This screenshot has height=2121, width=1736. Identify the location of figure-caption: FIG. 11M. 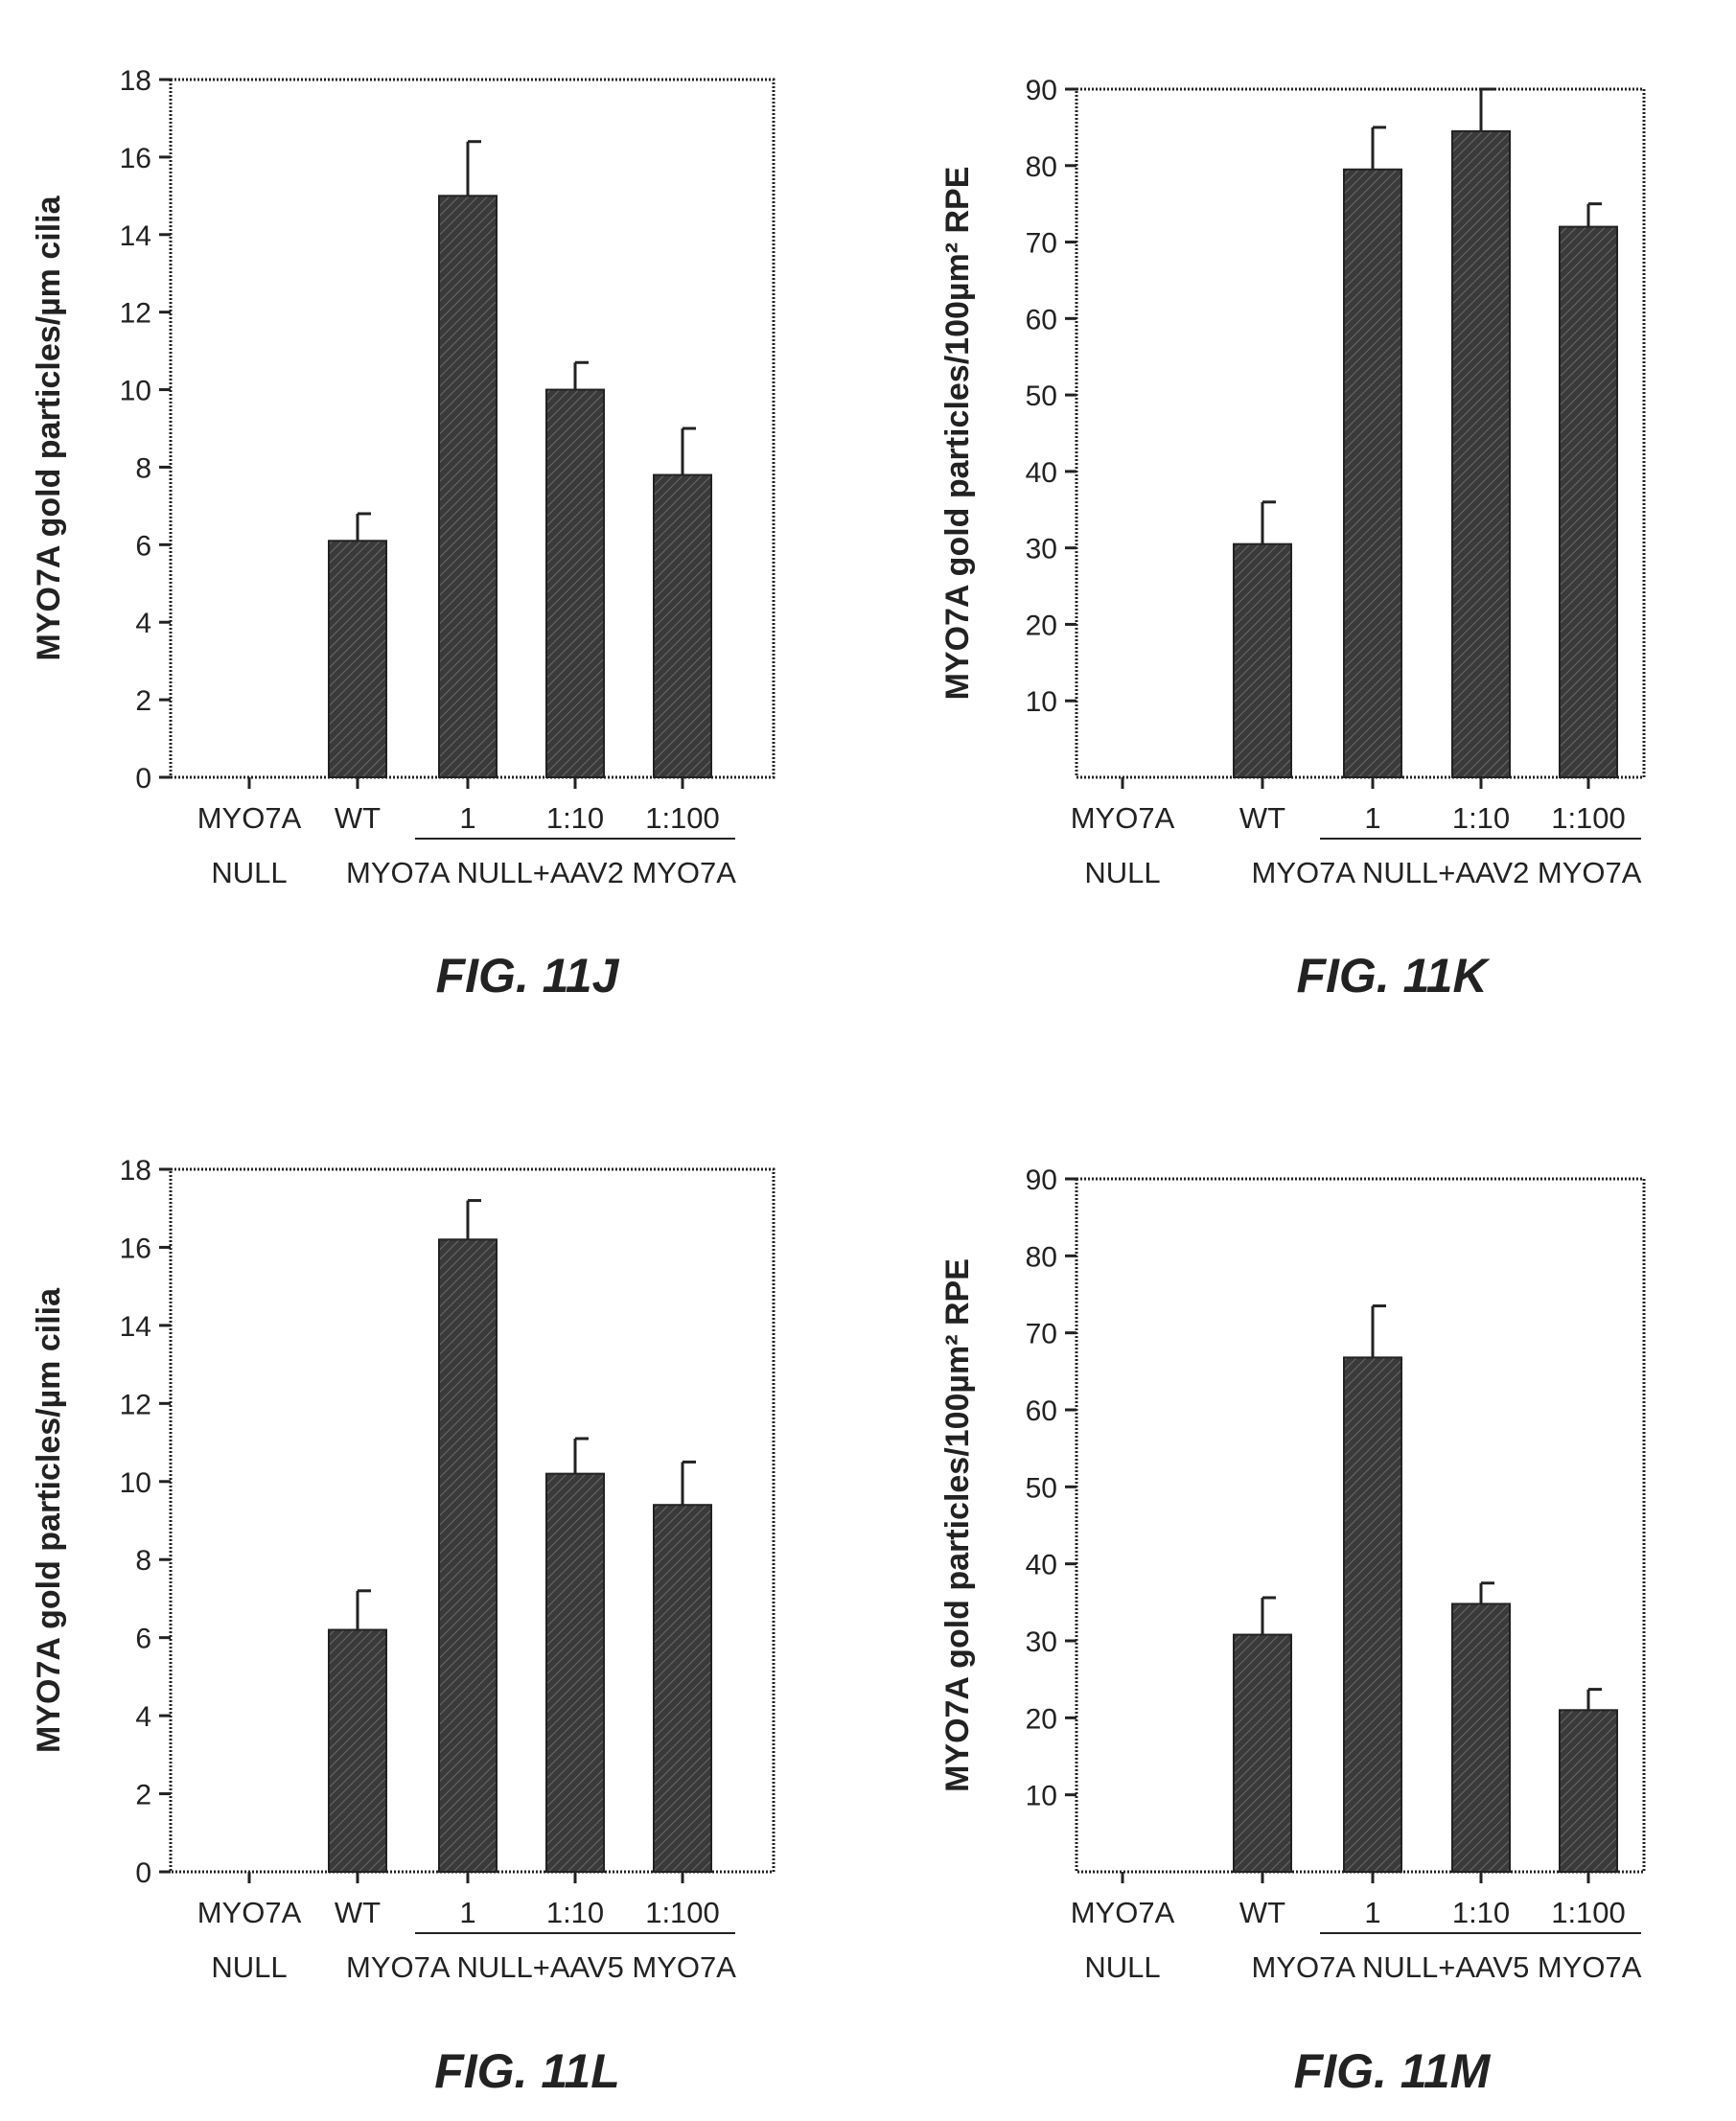
(1393, 2071).